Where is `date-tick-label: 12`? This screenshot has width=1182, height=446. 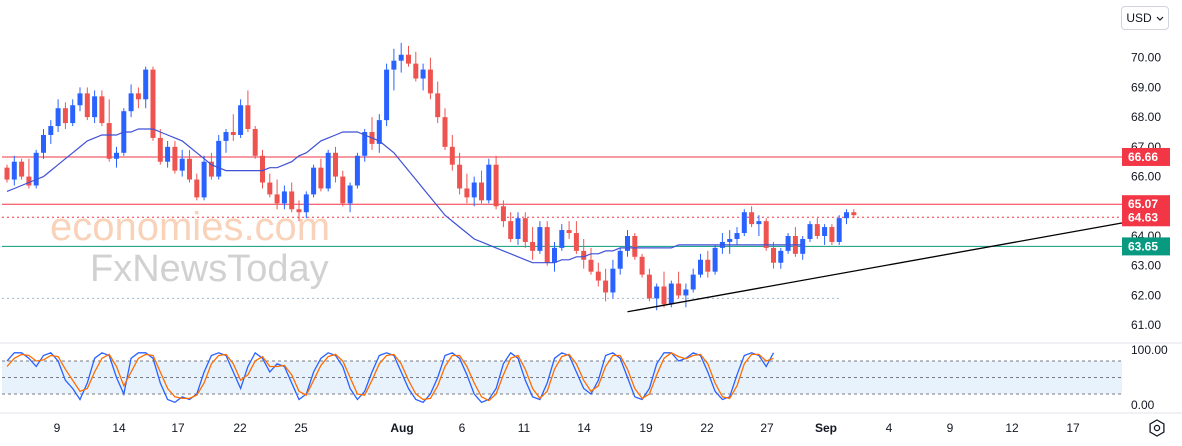
date-tick-label: 12 is located at coordinates (1012, 428).